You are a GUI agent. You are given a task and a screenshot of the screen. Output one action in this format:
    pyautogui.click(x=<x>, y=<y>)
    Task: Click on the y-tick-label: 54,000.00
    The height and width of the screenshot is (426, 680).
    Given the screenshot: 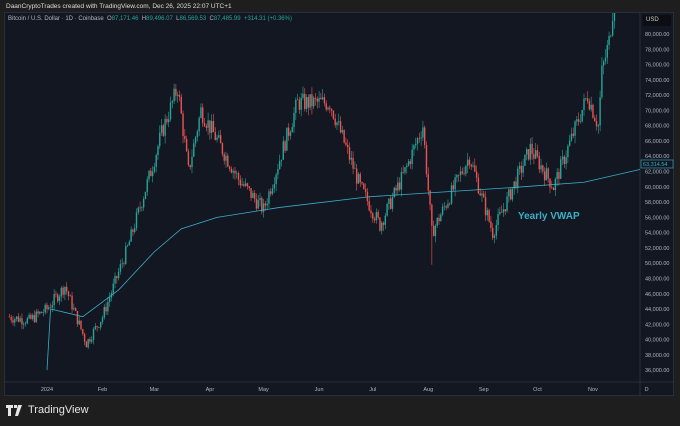 What is the action you would take?
    pyautogui.click(x=657, y=234)
    